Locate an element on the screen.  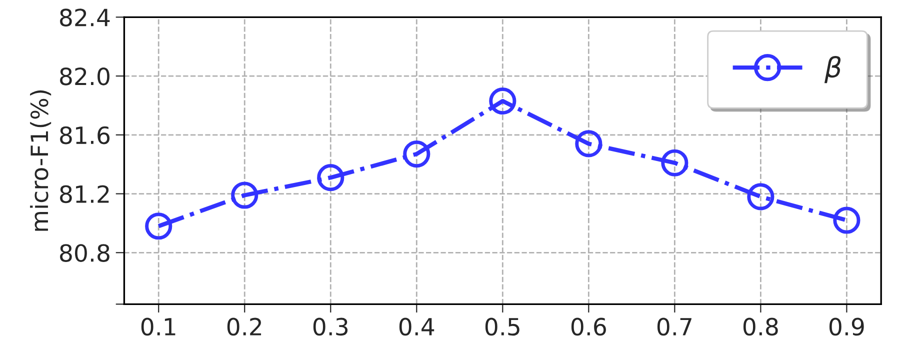
x-tick-label: 0.6 is located at coordinates (588, 327).